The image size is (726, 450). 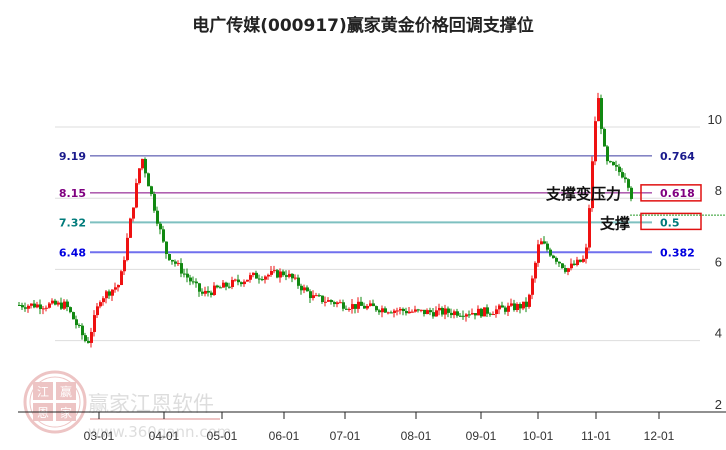 What do you see at coordinates (718, 261) in the screenshot?
I see `y-tick-label: 6` at bounding box center [718, 261].